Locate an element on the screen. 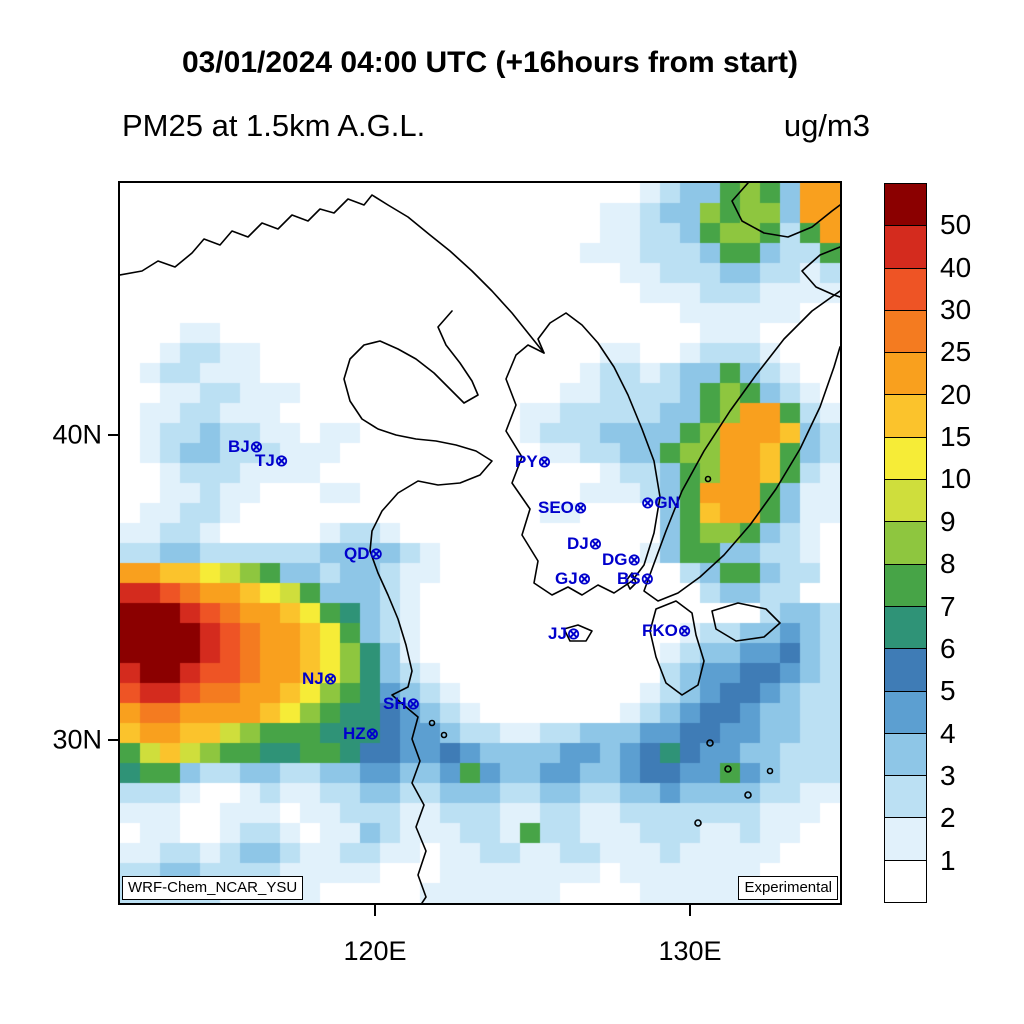 The image size is (1024, 1024). x-axis-label-120e: 120E is located at coordinates (375, 951).